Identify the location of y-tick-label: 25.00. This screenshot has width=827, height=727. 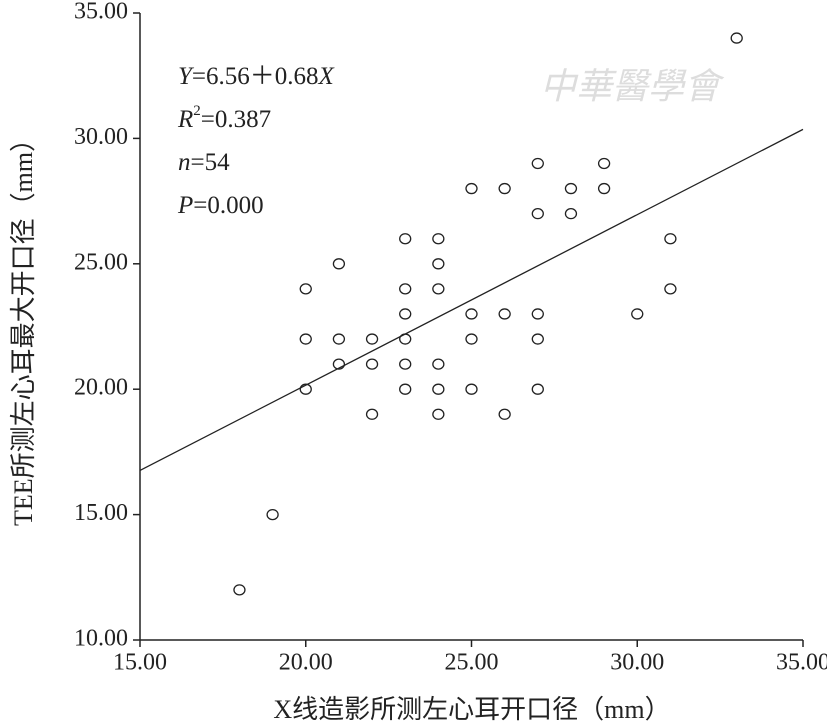
(101, 262).